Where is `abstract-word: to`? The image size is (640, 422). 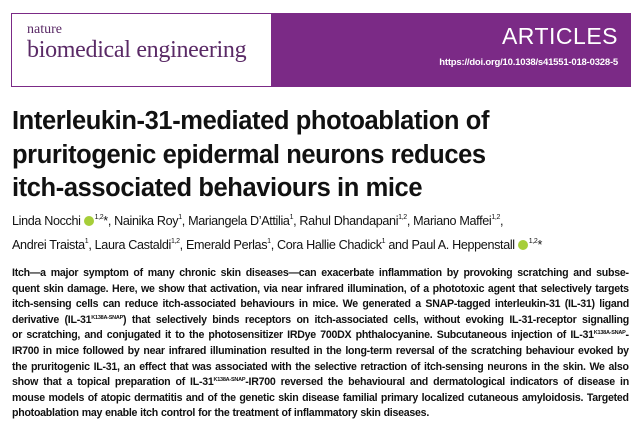 abstract-word: to is located at coordinates (180, 335).